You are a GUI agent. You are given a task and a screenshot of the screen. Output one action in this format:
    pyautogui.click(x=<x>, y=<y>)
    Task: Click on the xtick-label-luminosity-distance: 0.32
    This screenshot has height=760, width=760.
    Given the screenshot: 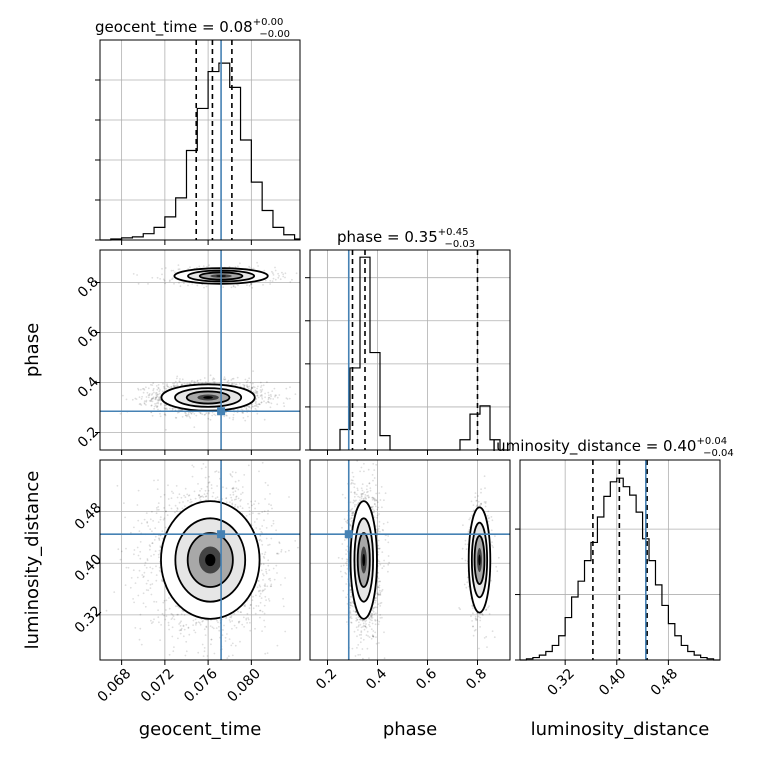 What is the action you would take?
    pyautogui.click(x=561, y=682)
    